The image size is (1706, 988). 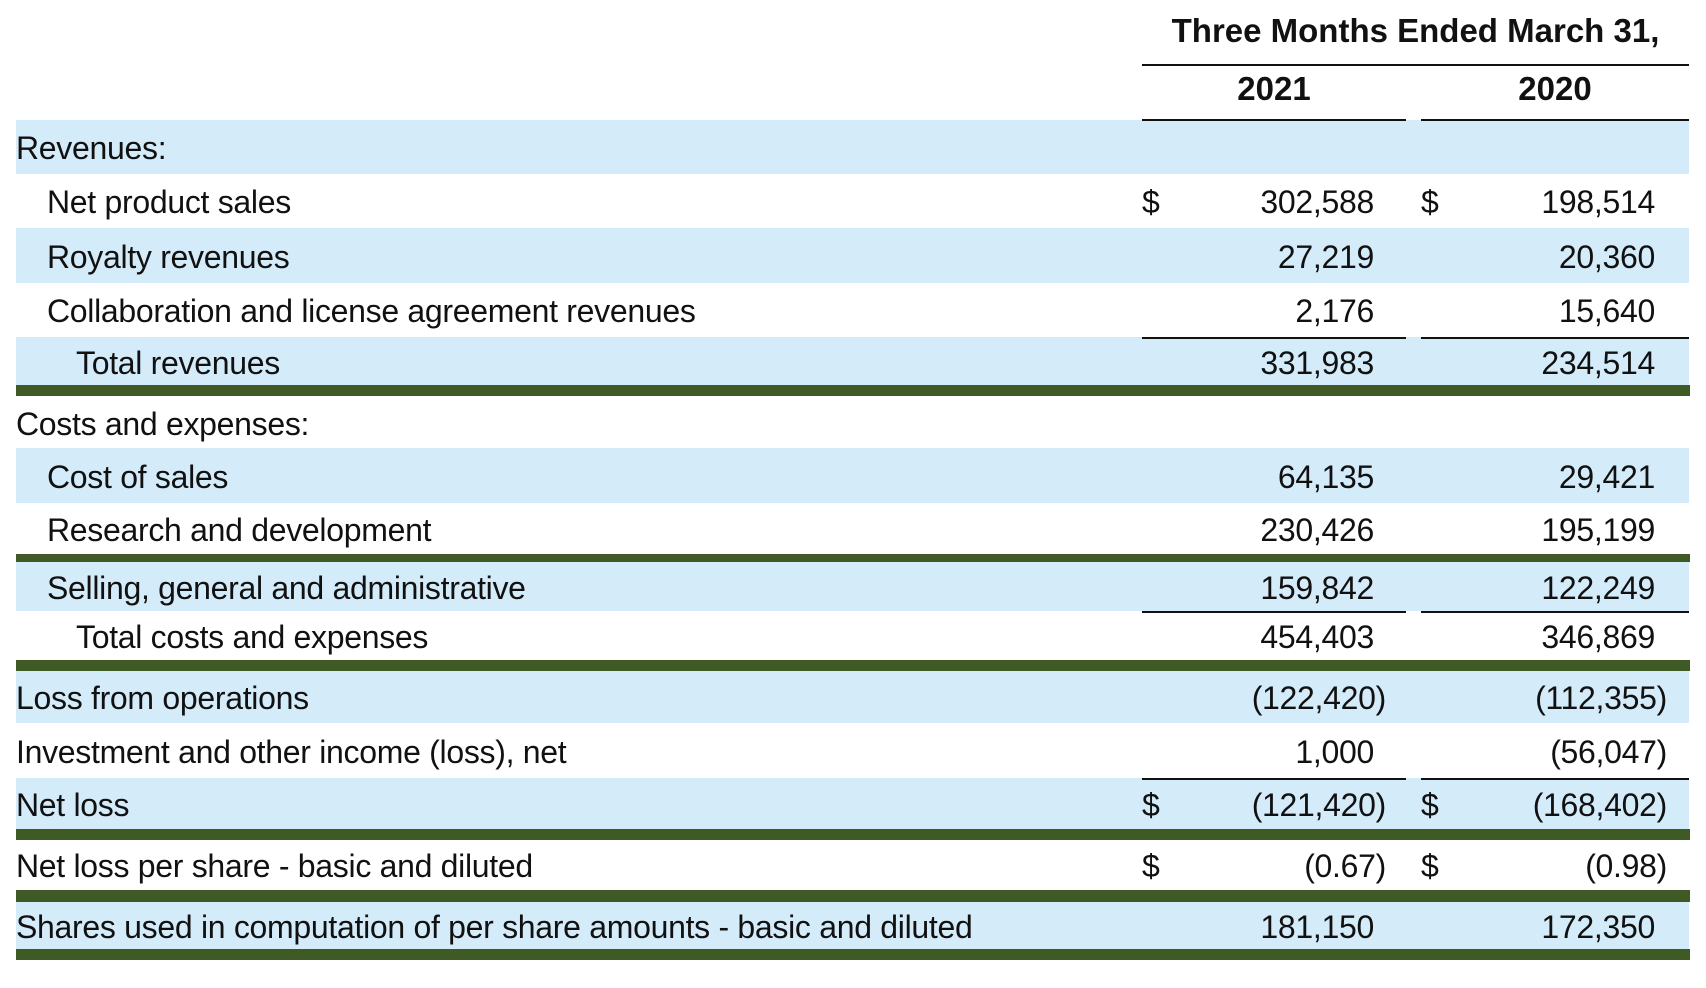 I want to click on year-rule-2021, so click(x=1274, y=120).